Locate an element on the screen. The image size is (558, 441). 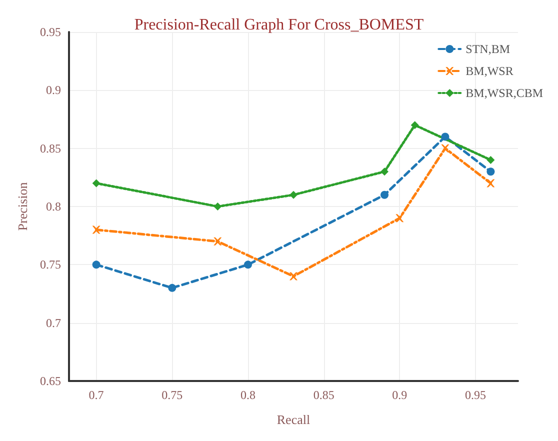
legend-label: BM,WSR is located at coordinates (490, 71).